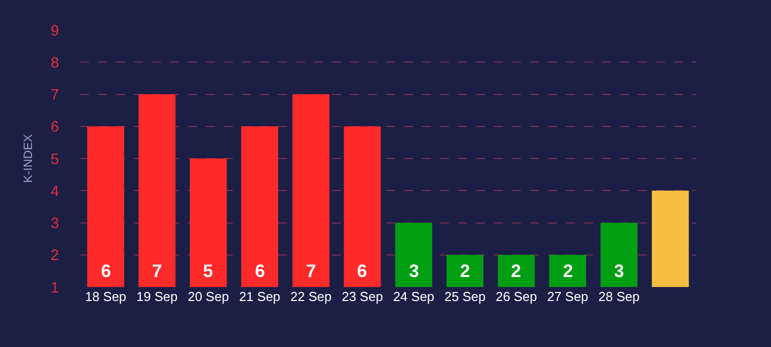 This screenshot has height=347, width=771. I want to click on y-tick-label: 3, so click(54, 223).